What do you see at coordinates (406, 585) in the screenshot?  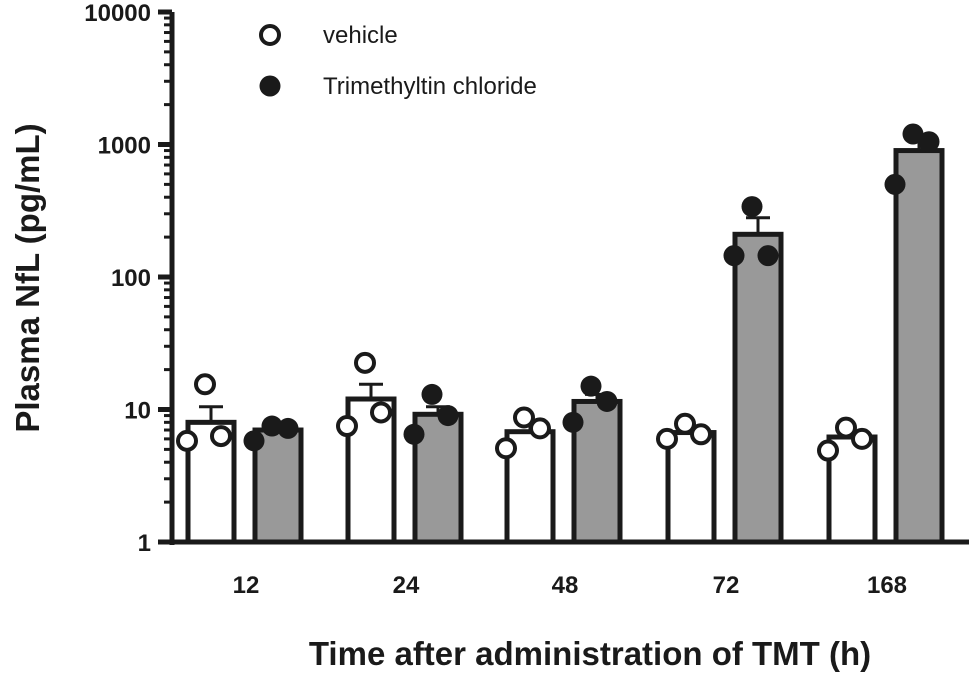 I see `x-tick-label: 24` at bounding box center [406, 585].